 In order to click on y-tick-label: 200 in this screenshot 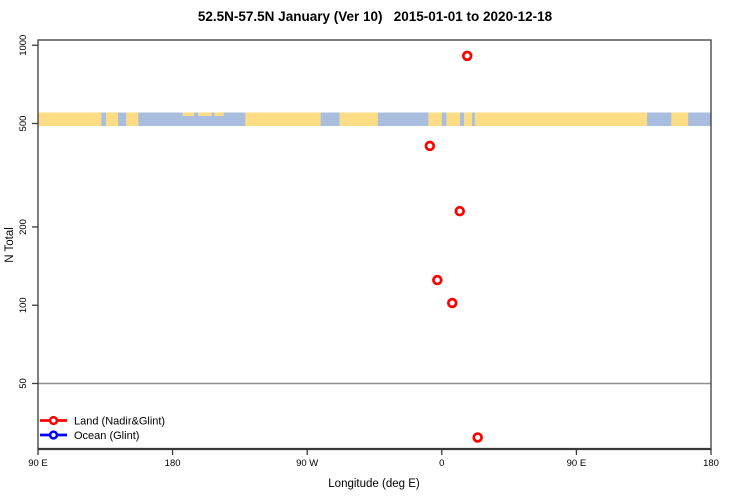, I will do `click(23, 227)`.